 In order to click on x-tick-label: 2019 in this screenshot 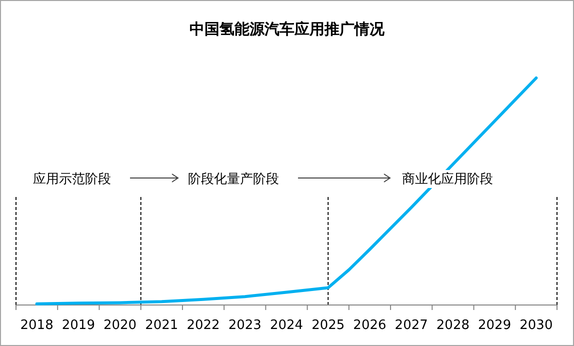, I will do `click(78, 325)`.